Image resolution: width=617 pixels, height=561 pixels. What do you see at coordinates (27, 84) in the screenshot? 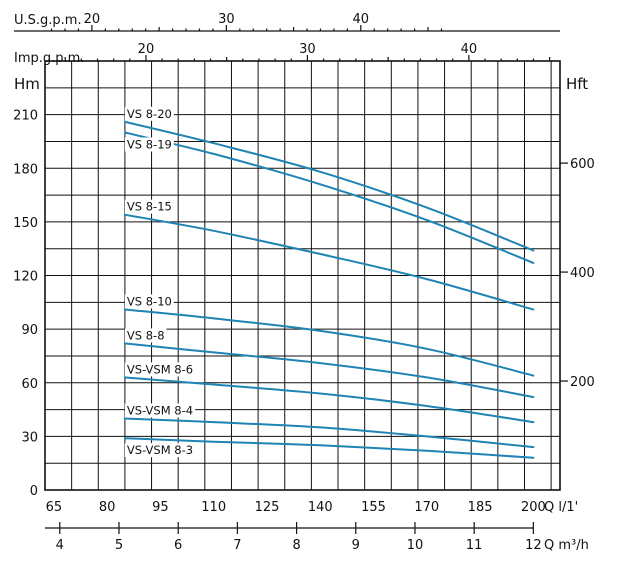
I see `left-axis-label: Hm` at bounding box center [27, 84].